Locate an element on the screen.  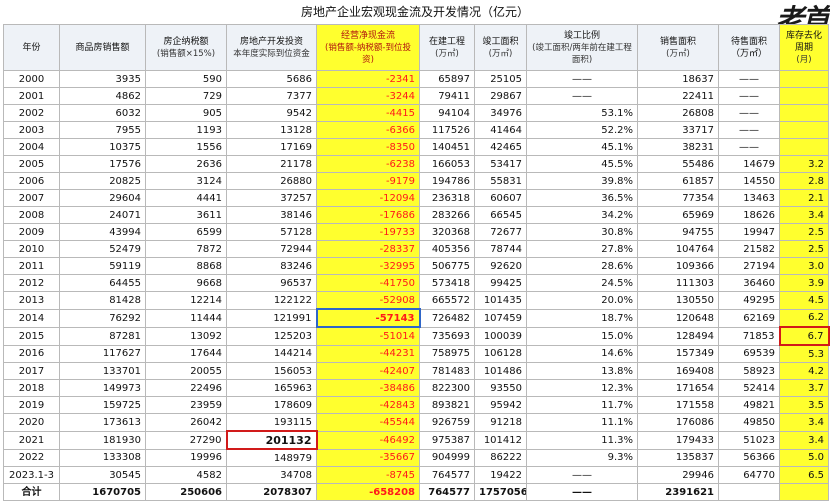
cell-net-cashflow: -38486 is located at coordinates (368, 388).